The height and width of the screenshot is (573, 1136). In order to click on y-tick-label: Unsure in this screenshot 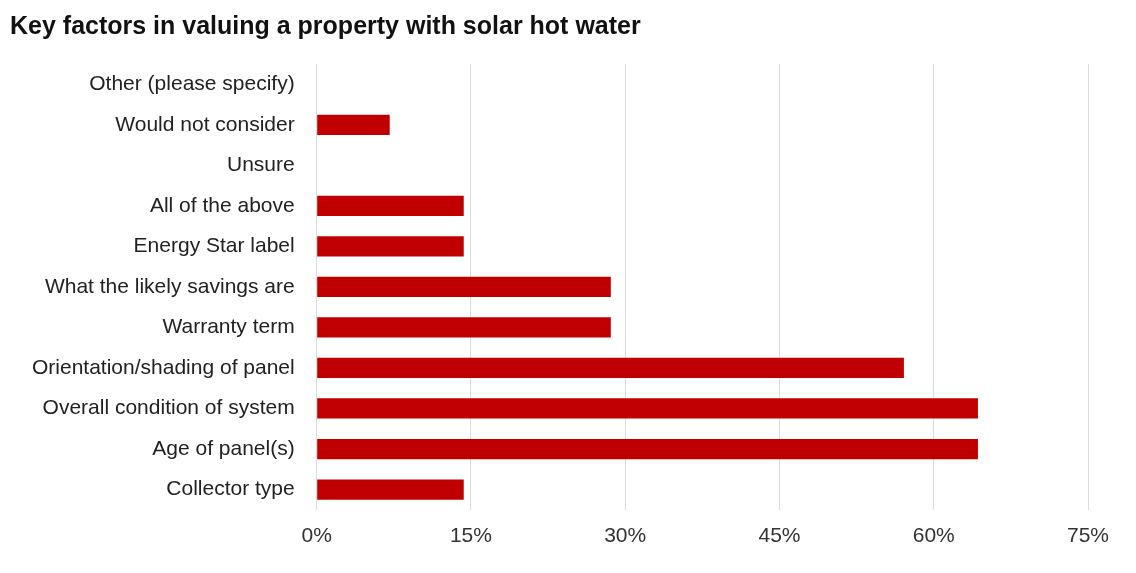, I will do `click(260, 164)`.